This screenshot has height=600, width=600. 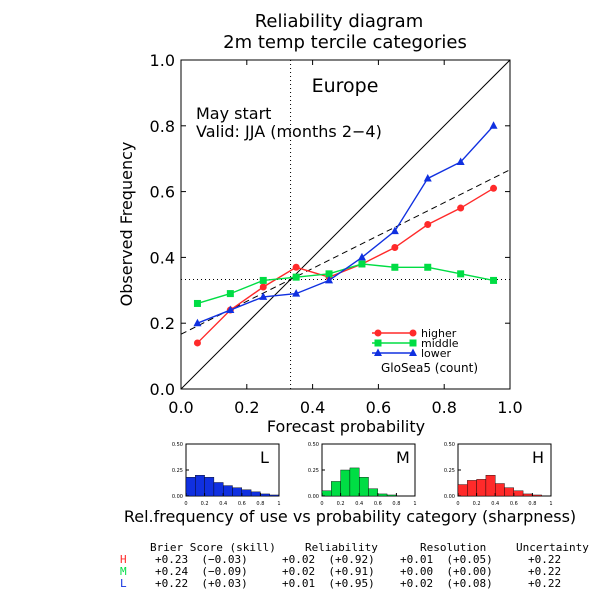 I want to click on y-tick-label: 0.4, so click(x=162, y=257).